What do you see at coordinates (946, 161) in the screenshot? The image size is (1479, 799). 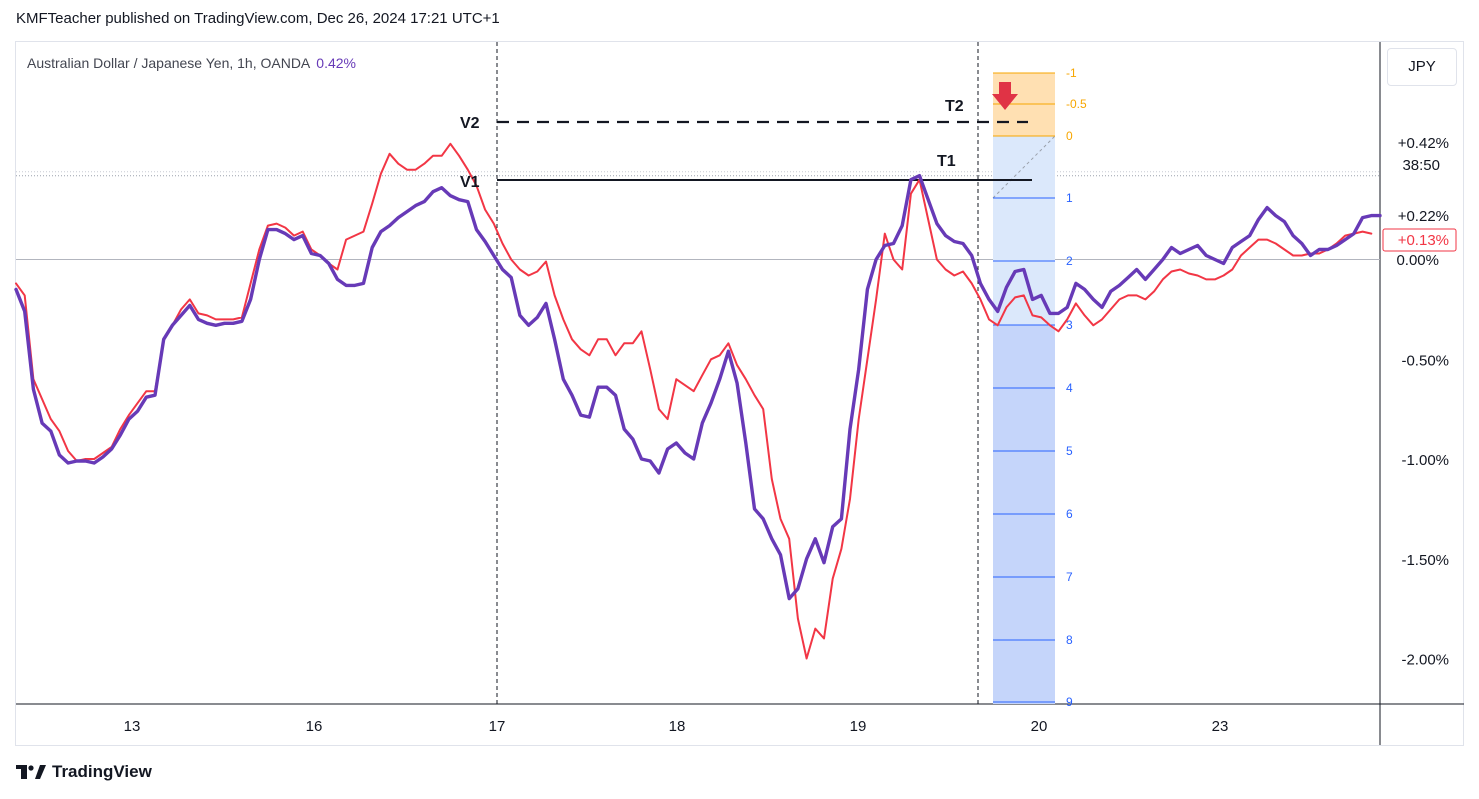 I see `annotation-t1: T1` at bounding box center [946, 161].